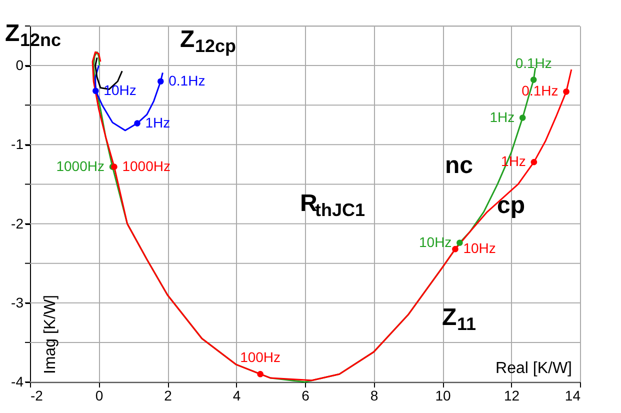 This screenshot has width=621, height=413. I want to click on x-tick-label: 10, so click(443, 396).